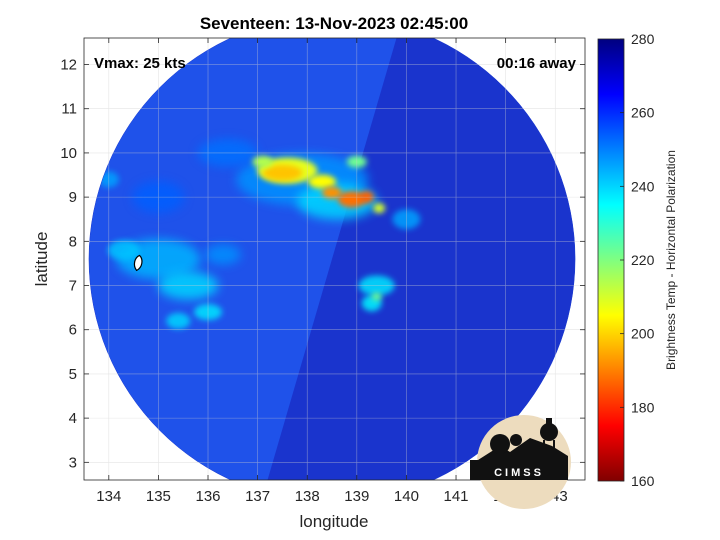 This screenshot has height=540, width=720. What do you see at coordinates (73, 197) in the screenshot?
I see `y-tick-label: 9` at bounding box center [73, 197].